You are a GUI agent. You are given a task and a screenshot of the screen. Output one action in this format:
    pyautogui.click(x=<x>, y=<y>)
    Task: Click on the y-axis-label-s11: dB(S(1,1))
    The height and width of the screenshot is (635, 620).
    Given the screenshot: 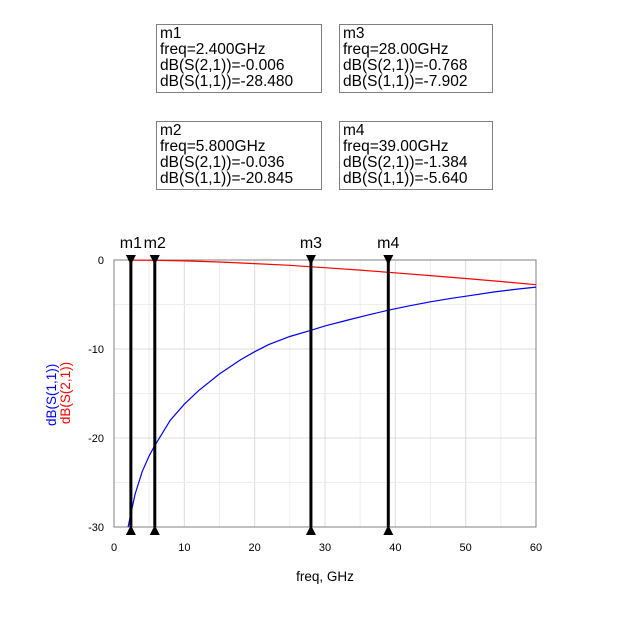 What is the action you would take?
    pyautogui.click(x=51, y=395)
    